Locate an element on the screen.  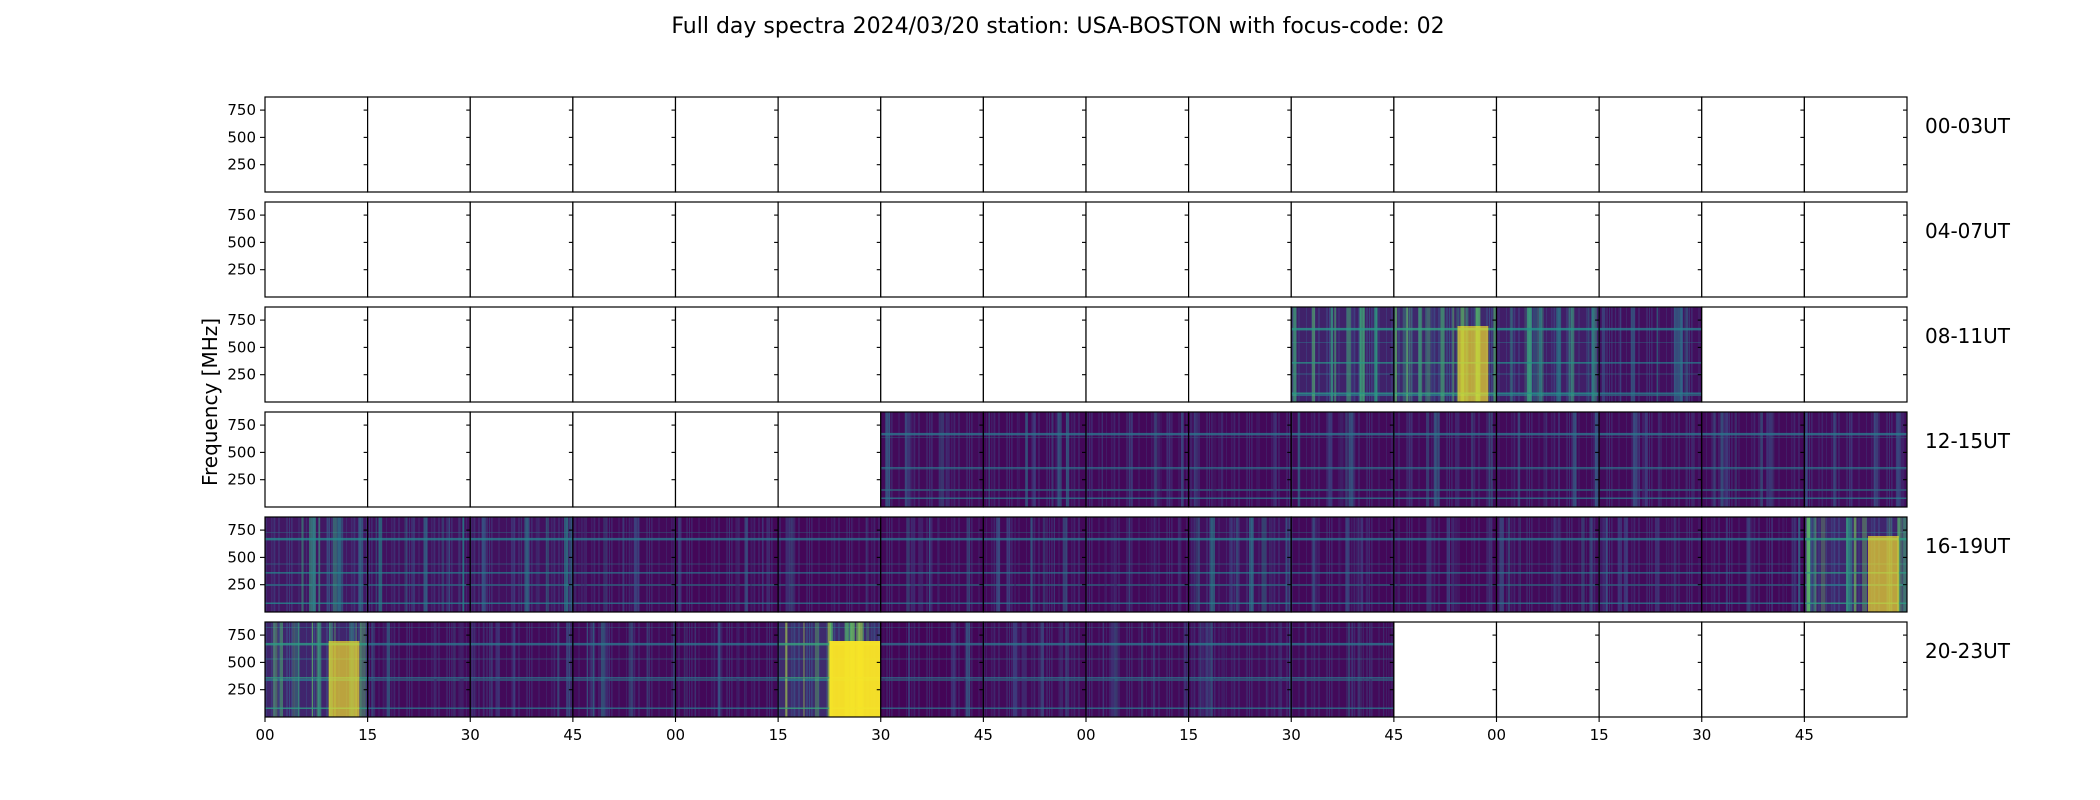
x-tick-label: 15 is located at coordinates (1599, 735).